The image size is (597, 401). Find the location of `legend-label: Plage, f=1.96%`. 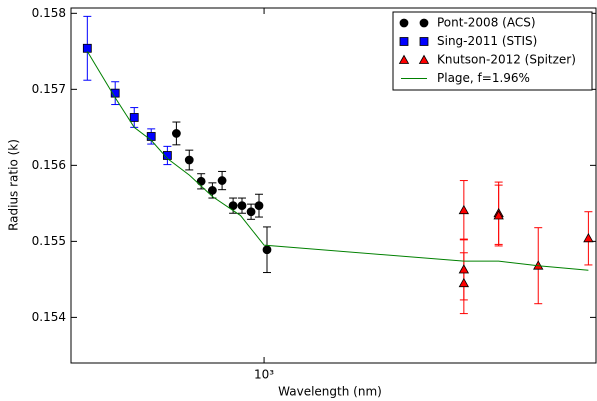

legend-label: Plage, f=1.96% is located at coordinates (483, 78).